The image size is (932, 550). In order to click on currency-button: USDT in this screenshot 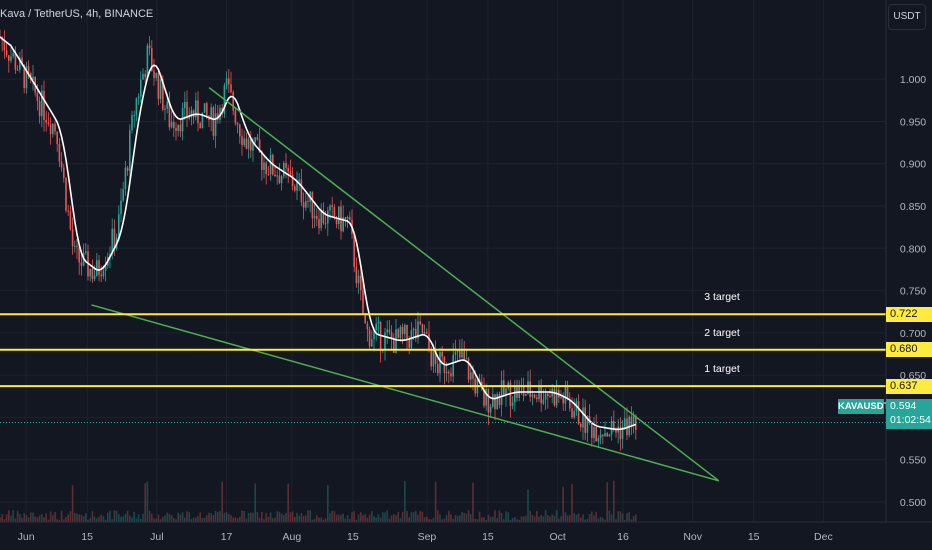, I will do `click(907, 17)`.